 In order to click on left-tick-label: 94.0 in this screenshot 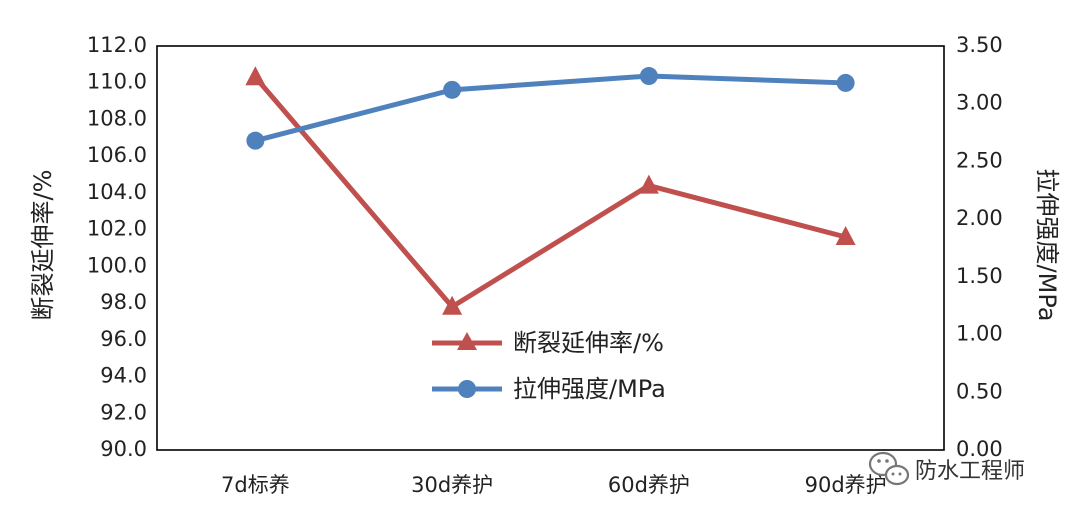, I will do `click(123, 376)`.